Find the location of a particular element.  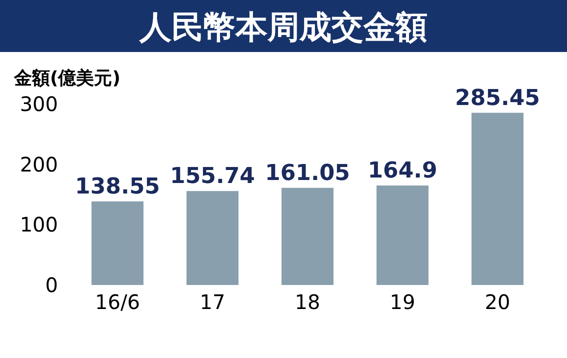

x-tick-label: 17 is located at coordinates (213, 302).